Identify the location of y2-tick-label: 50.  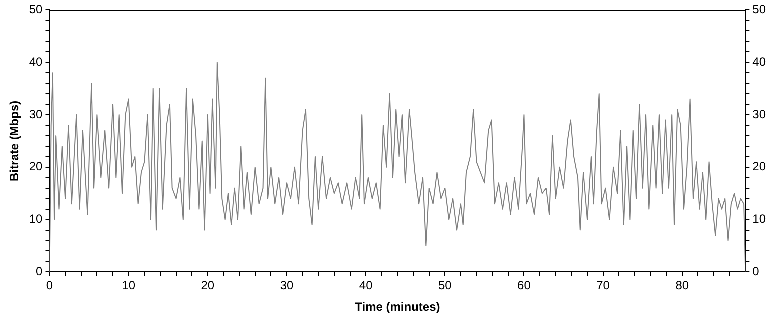
(759, 9).